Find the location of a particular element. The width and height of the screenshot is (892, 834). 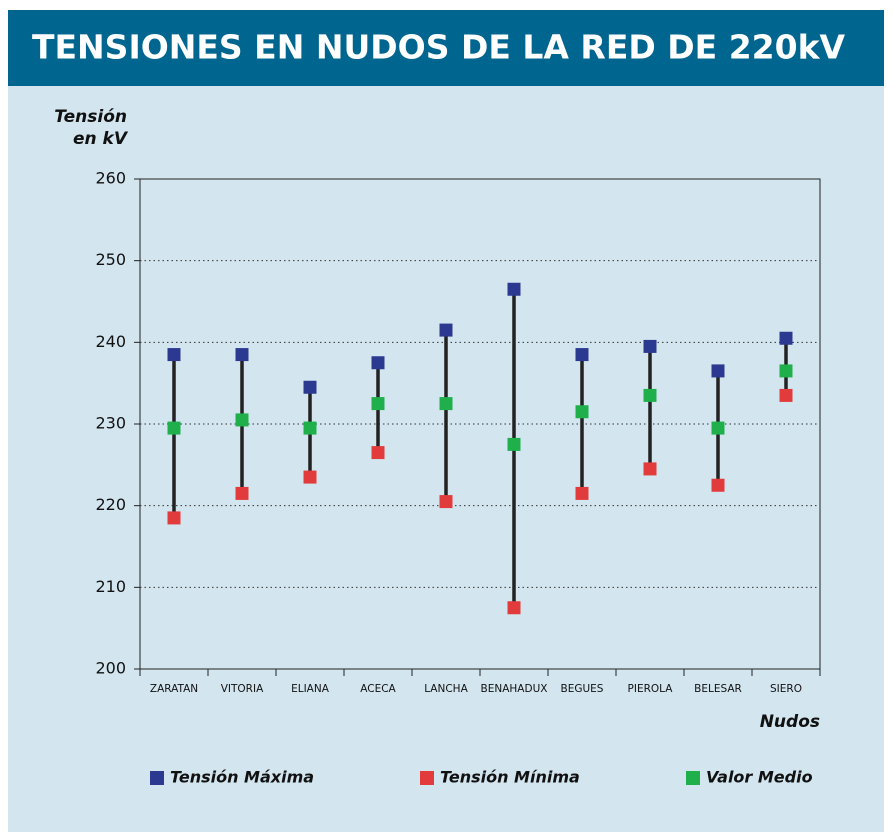

legend-label: Tensión Mínima is located at coordinates (510, 777).